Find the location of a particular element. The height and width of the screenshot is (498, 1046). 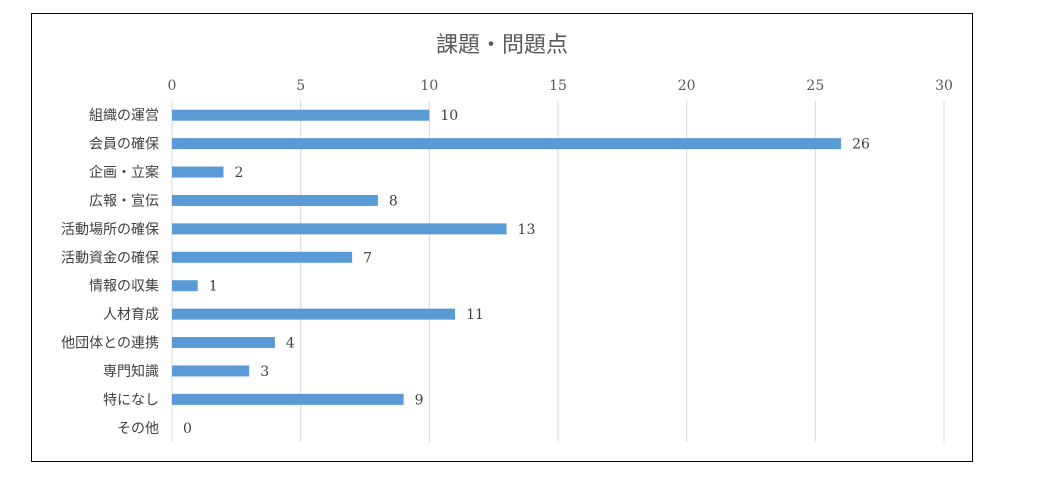

category-label: 組織の運営 is located at coordinates (124, 116).